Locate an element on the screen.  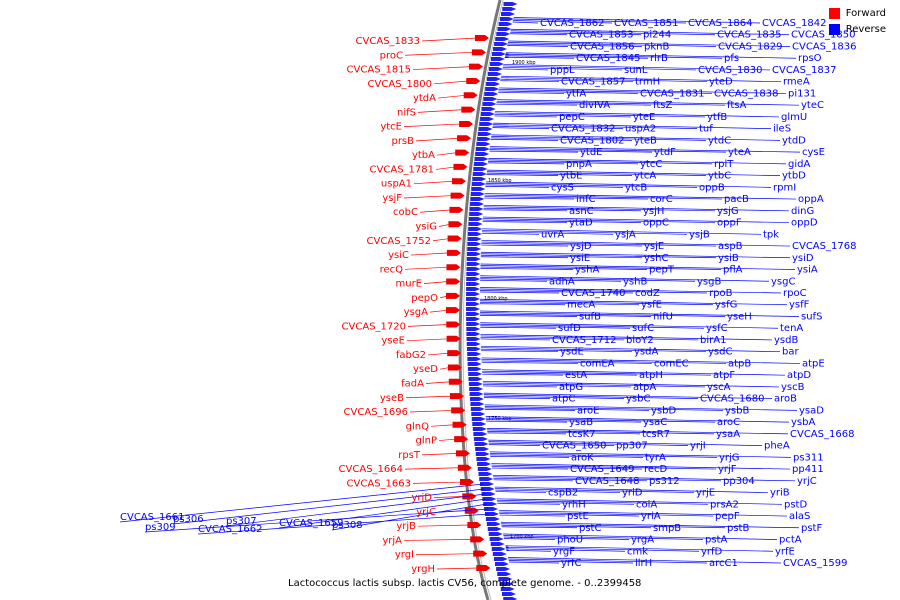
reverse-gene-label-aroc: aroC is located at coordinates (728, 422).